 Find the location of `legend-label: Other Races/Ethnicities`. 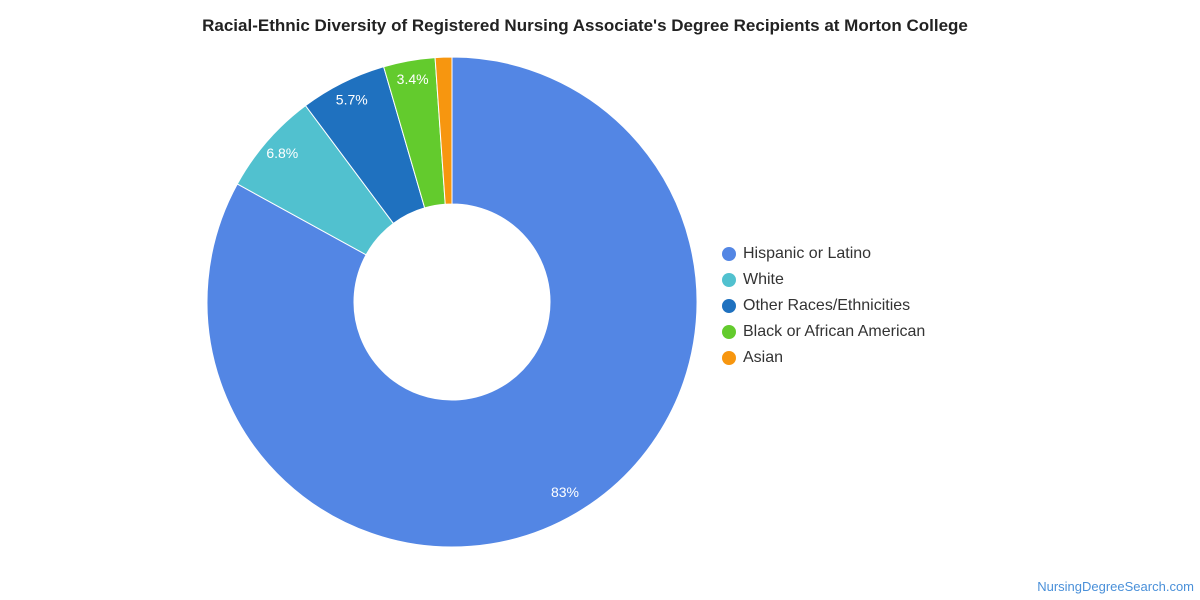

legend-label: Other Races/Ethnicities is located at coordinates (827, 305).